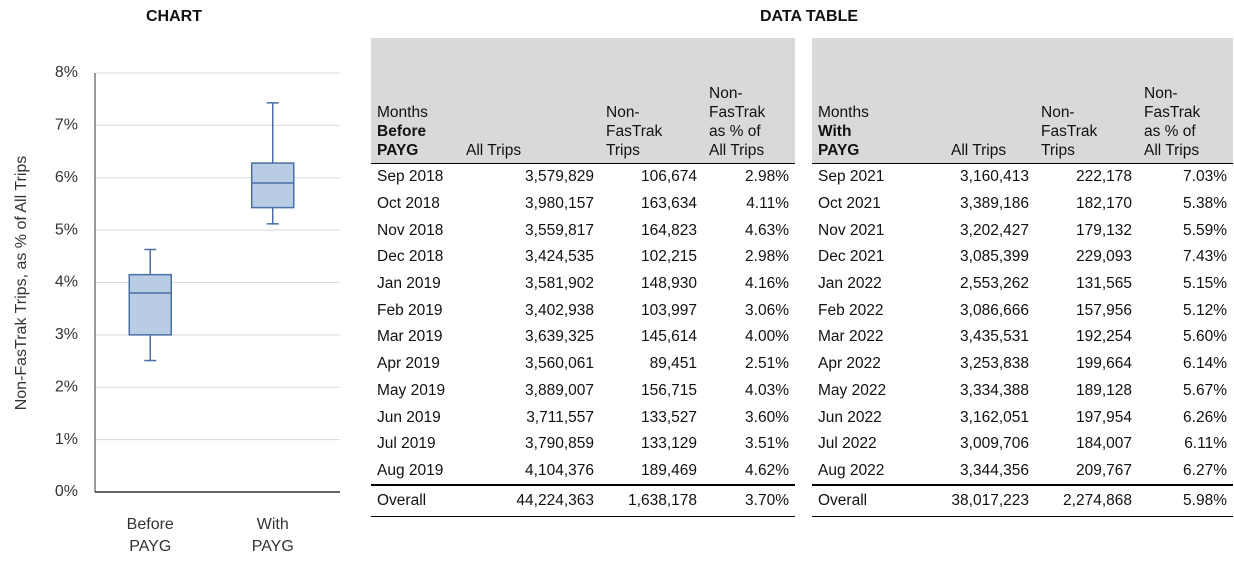 The image size is (1234, 565). What do you see at coordinates (767, 230) in the screenshot?
I see `table-cell: 4.63%` at bounding box center [767, 230].